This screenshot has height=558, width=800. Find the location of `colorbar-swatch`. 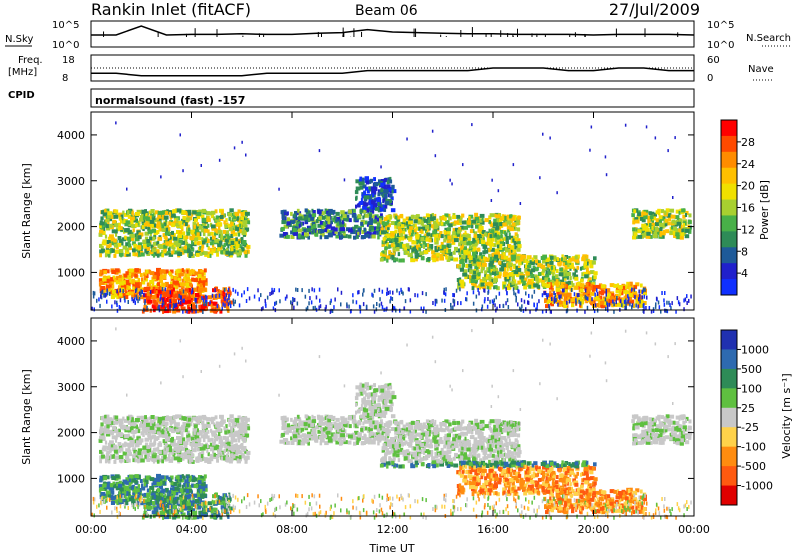

colorbar-swatch is located at coordinates (729, 255).